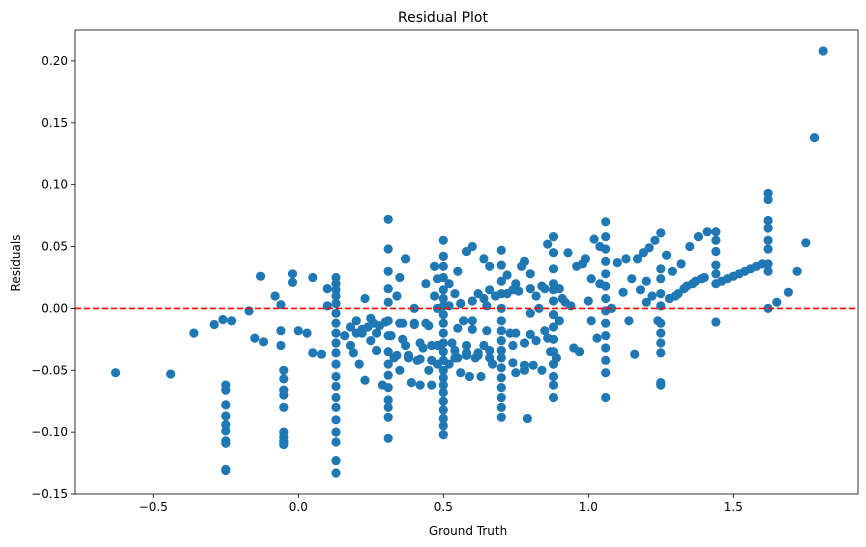 The height and width of the screenshot is (547, 866). Describe the element at coordinates (54, 61) in the screenshot. I see `y-tick-label: 0.20` at that location.